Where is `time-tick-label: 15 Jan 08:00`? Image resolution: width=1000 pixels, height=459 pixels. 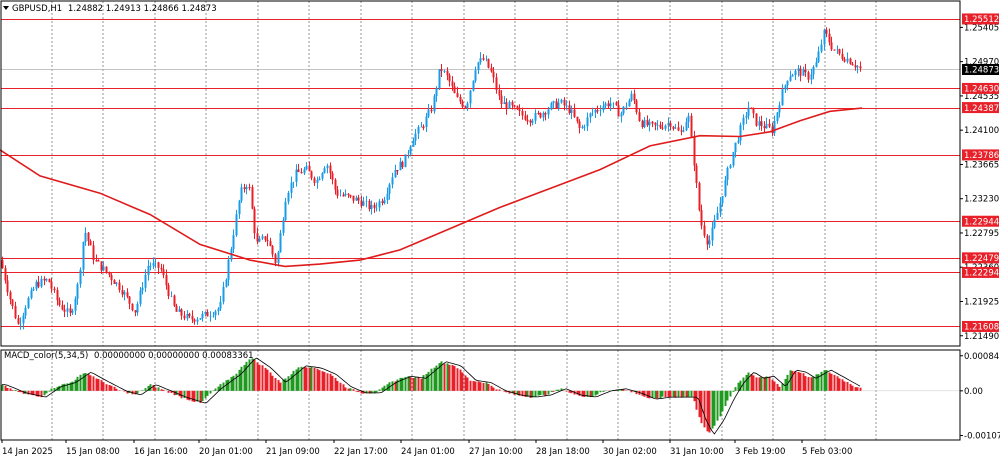 time-tick-label: 15 Jan 08:00 is located at coordinates (93, 452).